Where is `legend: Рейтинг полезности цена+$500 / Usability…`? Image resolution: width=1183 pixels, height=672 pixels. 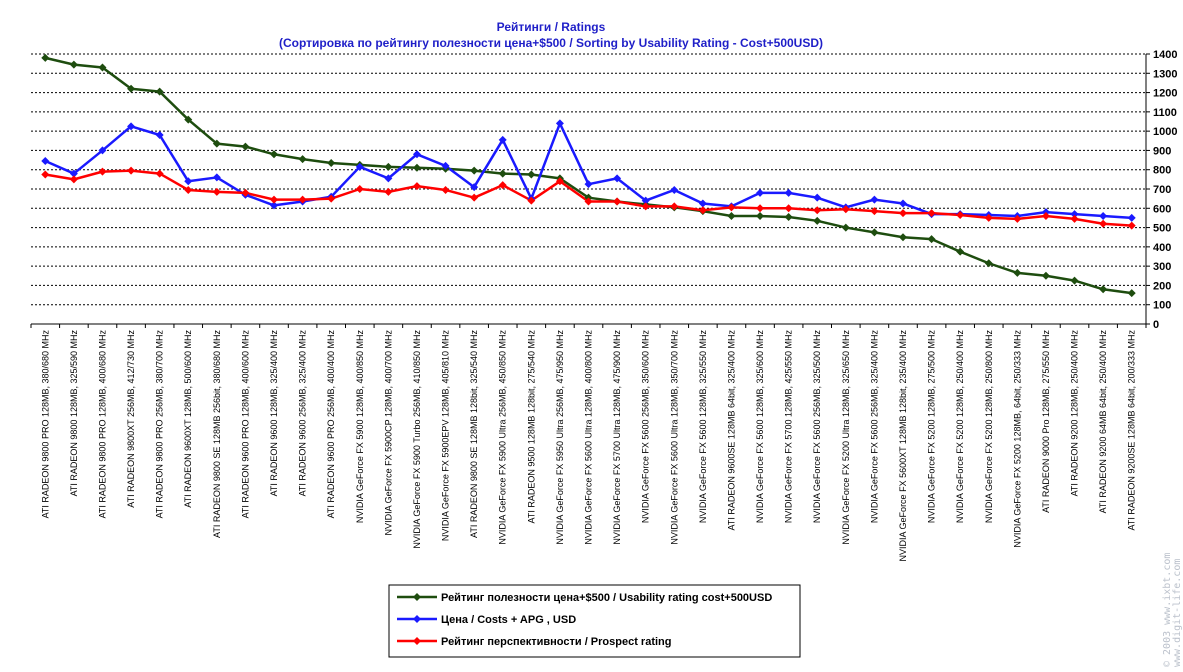 legend: Рейтинг полезности цена+$500 / Usability… is located at coordinates (594, 621).